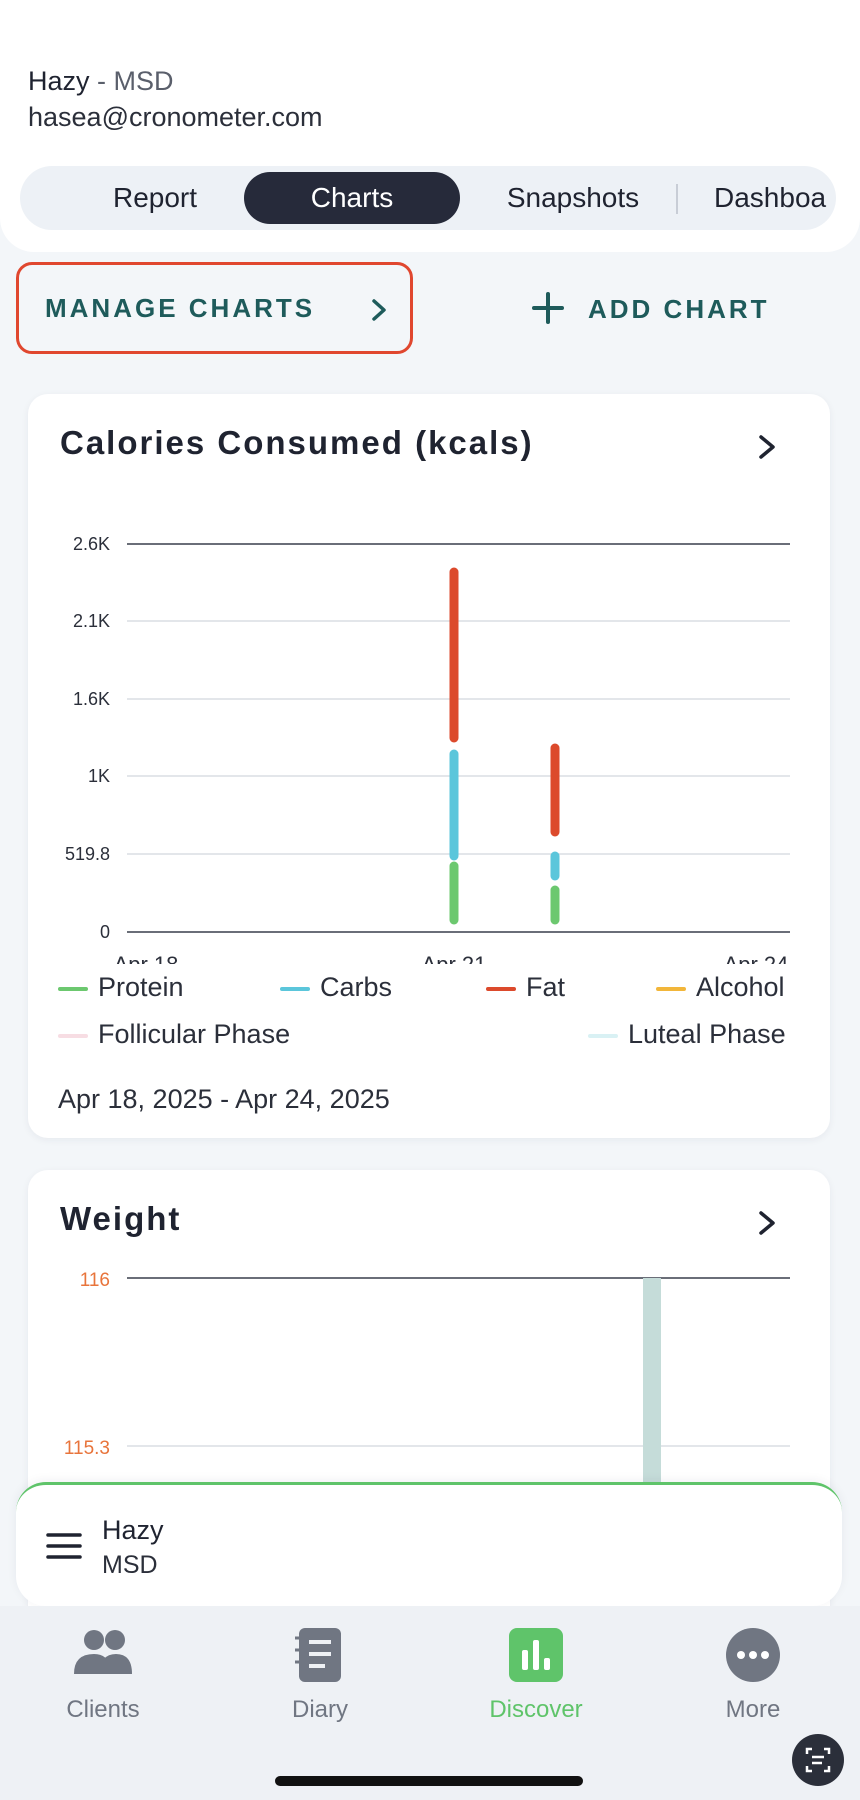 Image resolution: width=860 pixels, height=1800 pixels. Describe the element at coordinates (770, 197) in the screenshot. I see `tab-dashboard: Dashboa` at that location.